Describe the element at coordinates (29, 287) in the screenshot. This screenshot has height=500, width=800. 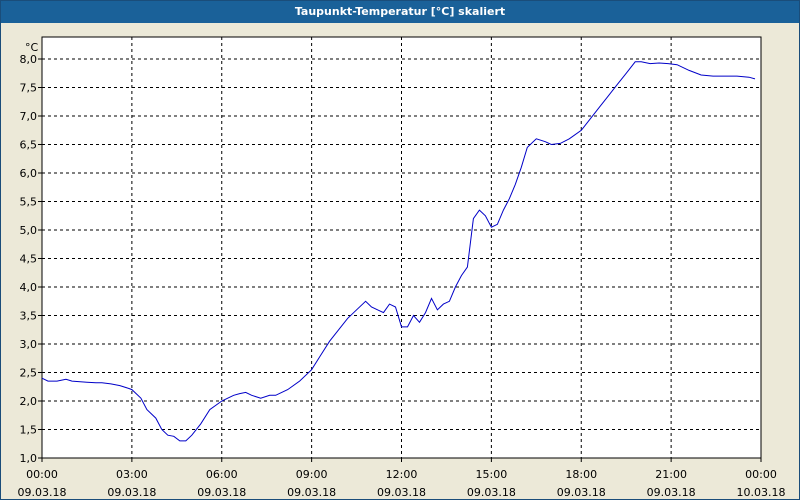
I see `y-tick-label: 4,0` at that location.